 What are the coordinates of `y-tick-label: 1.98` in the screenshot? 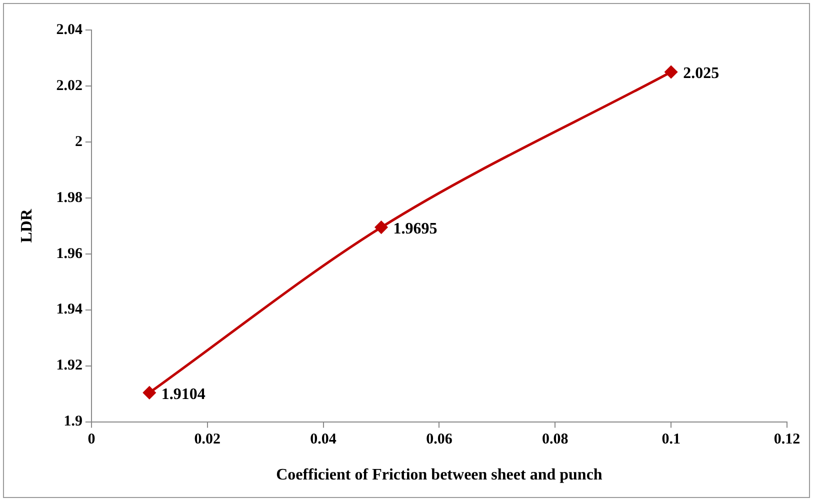 It's located at (69, 198).